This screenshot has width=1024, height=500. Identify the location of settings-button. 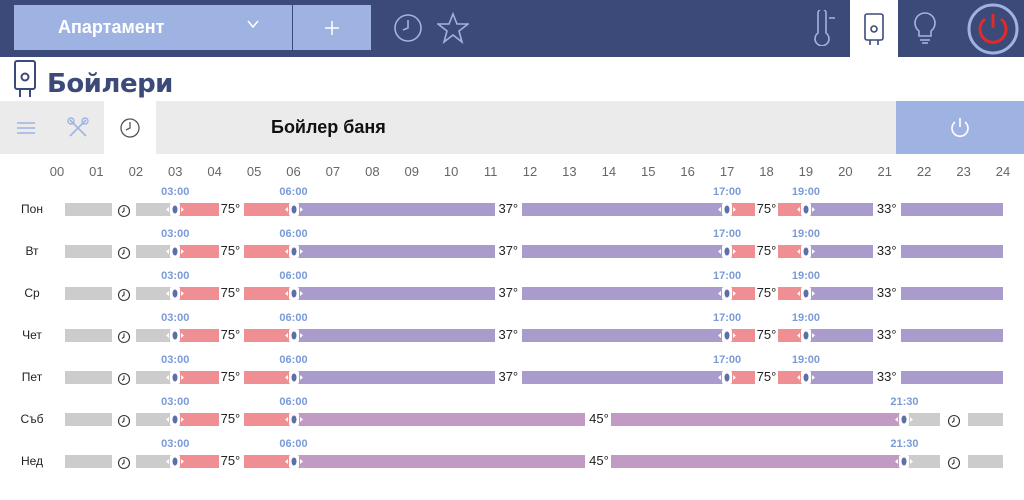
(78, 127).